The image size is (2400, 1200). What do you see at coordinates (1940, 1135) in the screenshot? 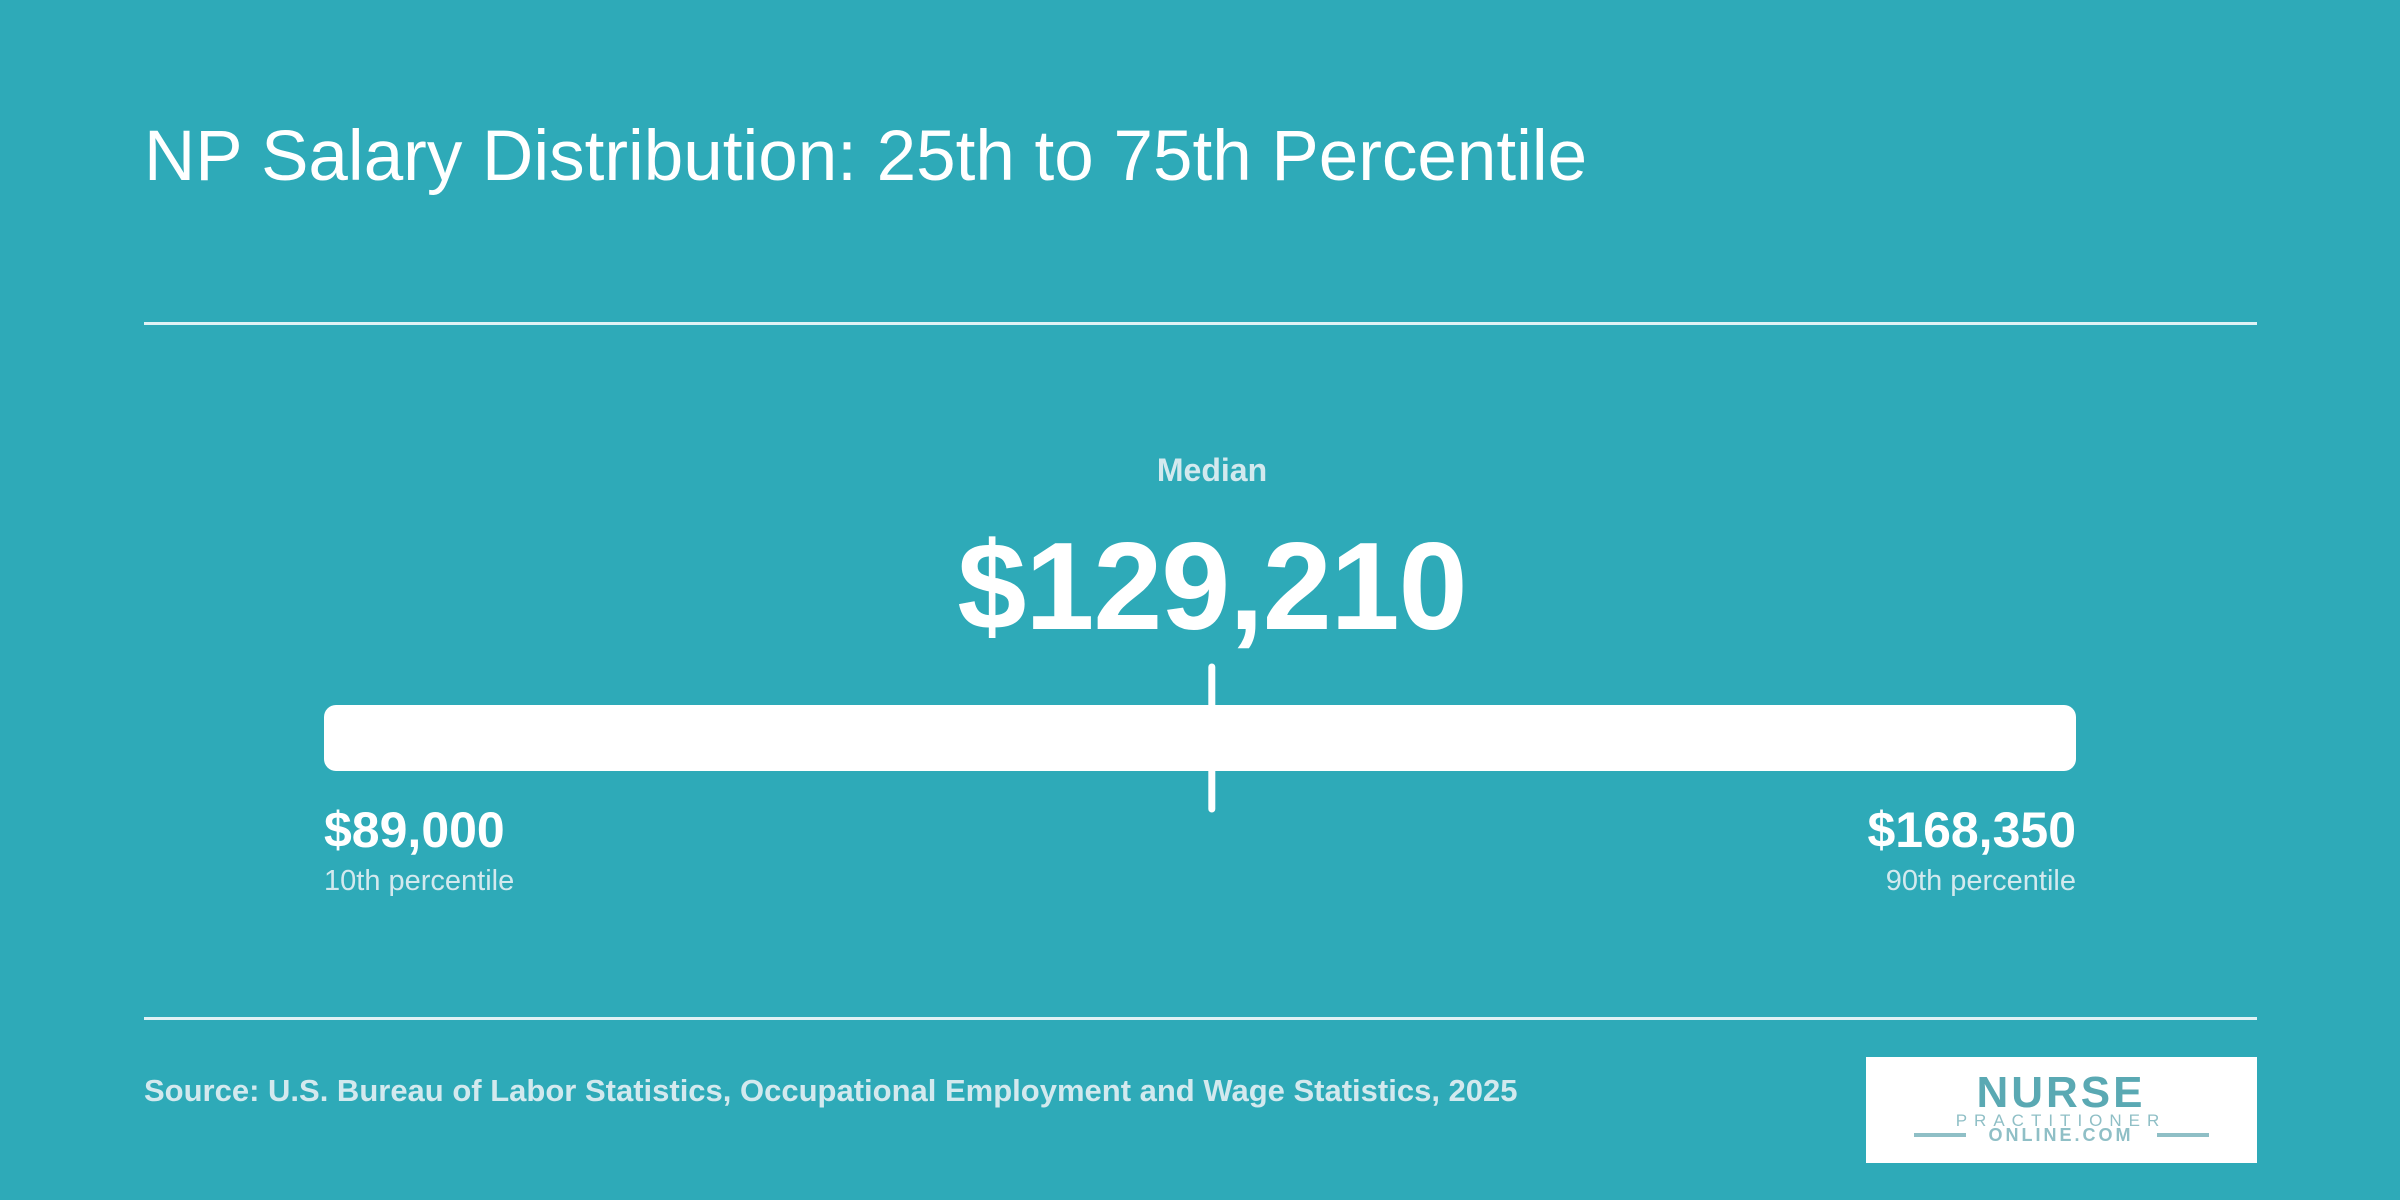
I see `logo-rule-left` at bounding box center [1940, 1135].